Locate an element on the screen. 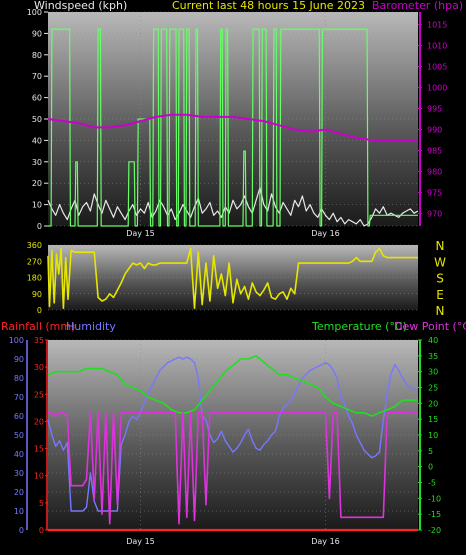 This screenshot has width=466, height=555. wind-tick-label: 60 is located at coordinates (37, 98).